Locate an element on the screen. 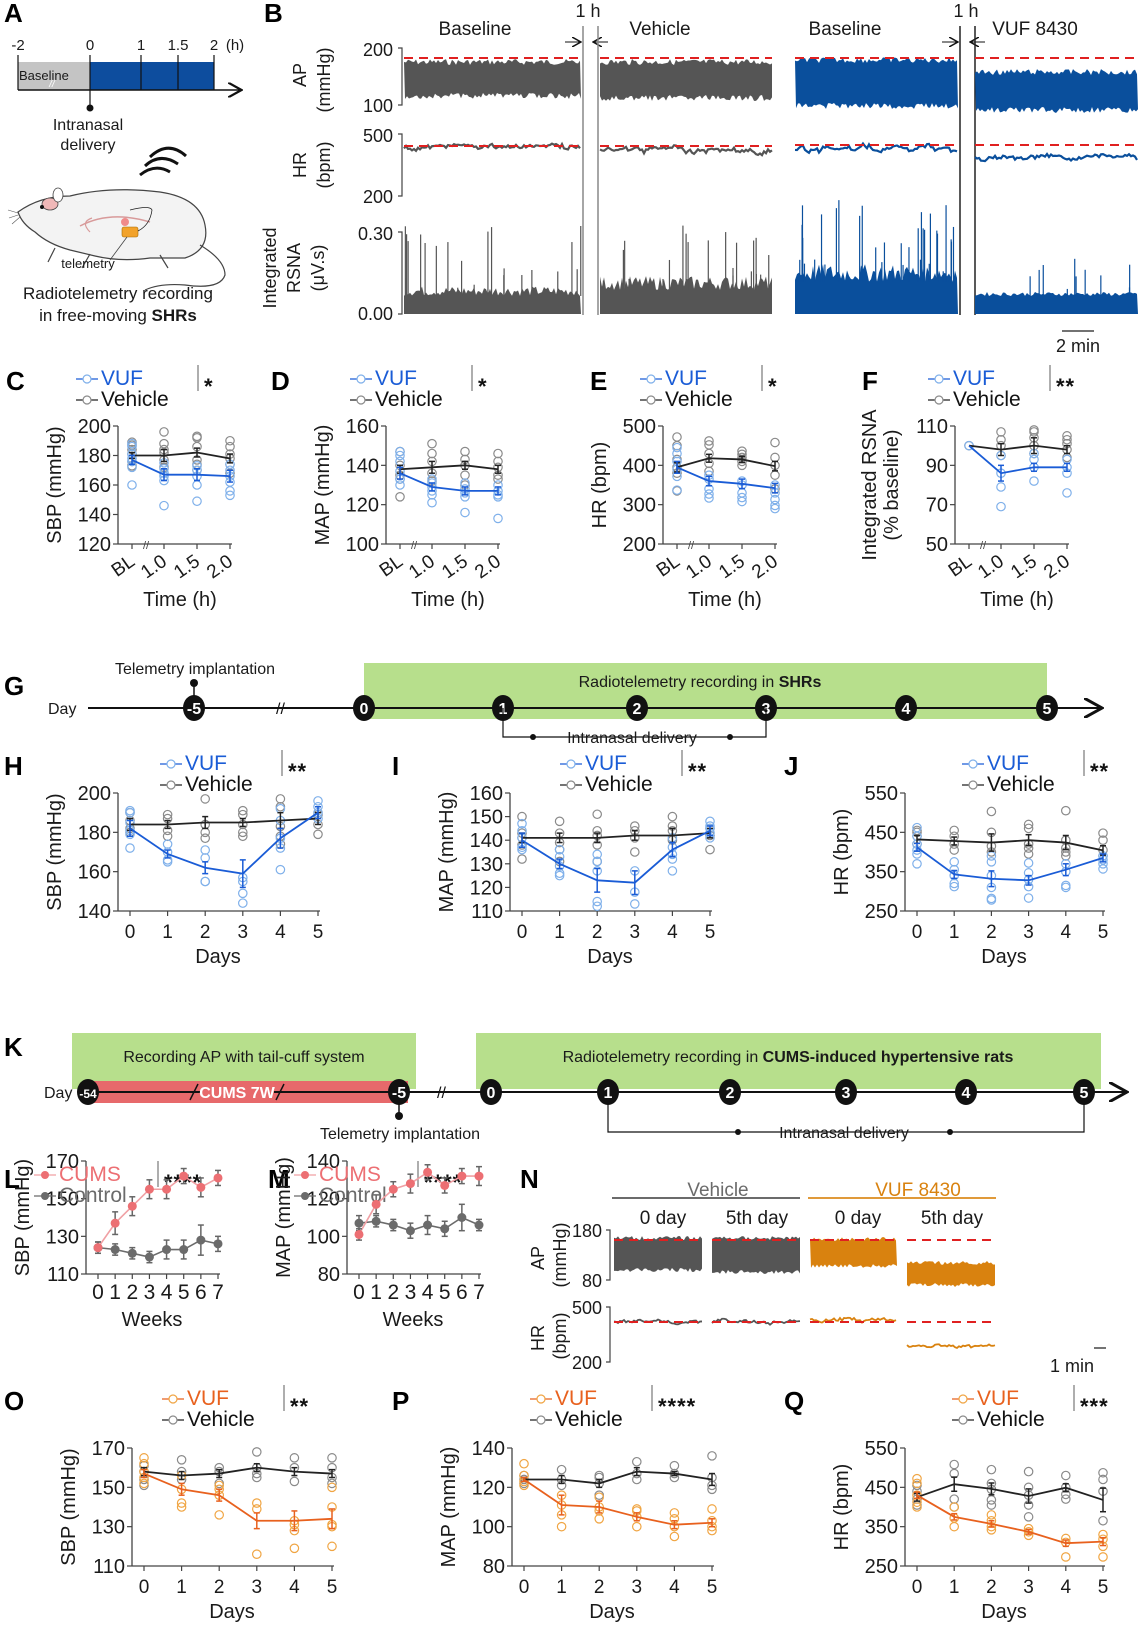 The image size is (1142, 1630). x-tick-label: 3 is located at coordinates (243, 932).